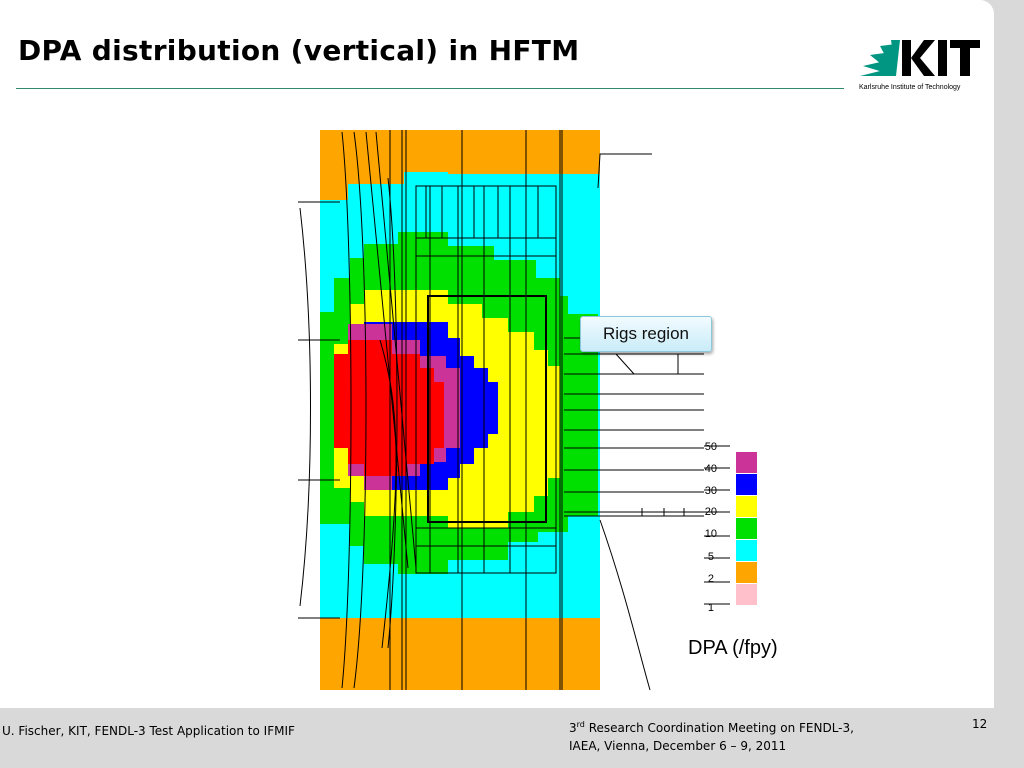 The width and height of the screenshot is (1024, 768). What do you see at coordinates (710, 579) in the screenshot?
I see `legend-level-label: 2` at bounding box center [710, 579].